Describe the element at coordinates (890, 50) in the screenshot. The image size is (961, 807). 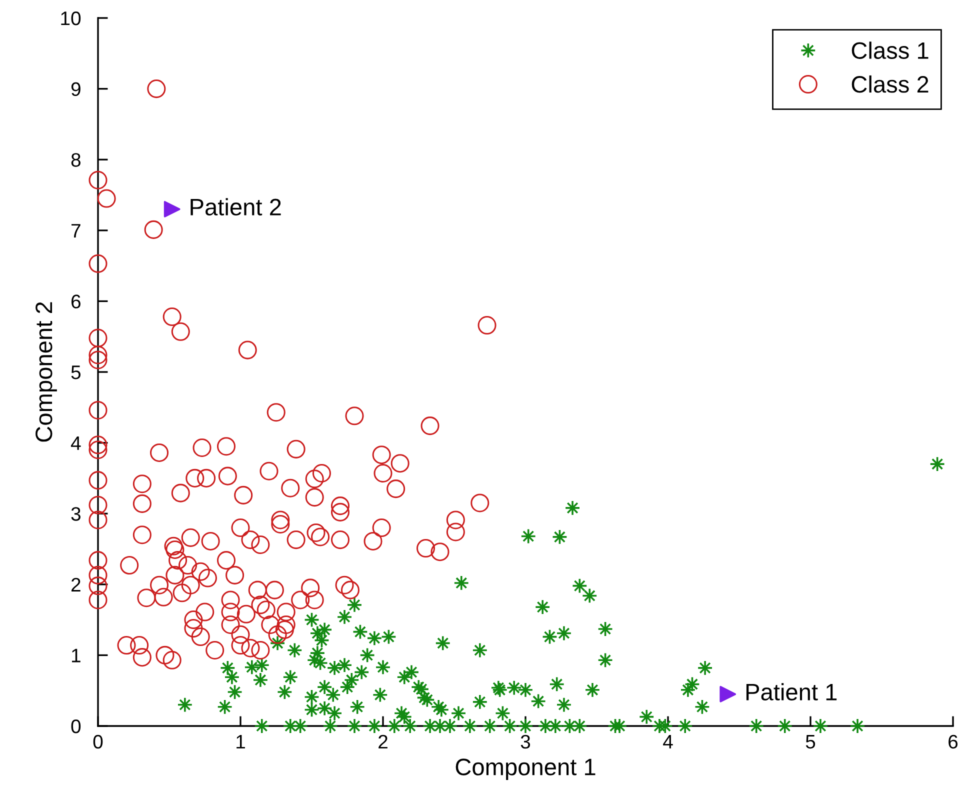
I see `legend-label: Class 1` at that location.